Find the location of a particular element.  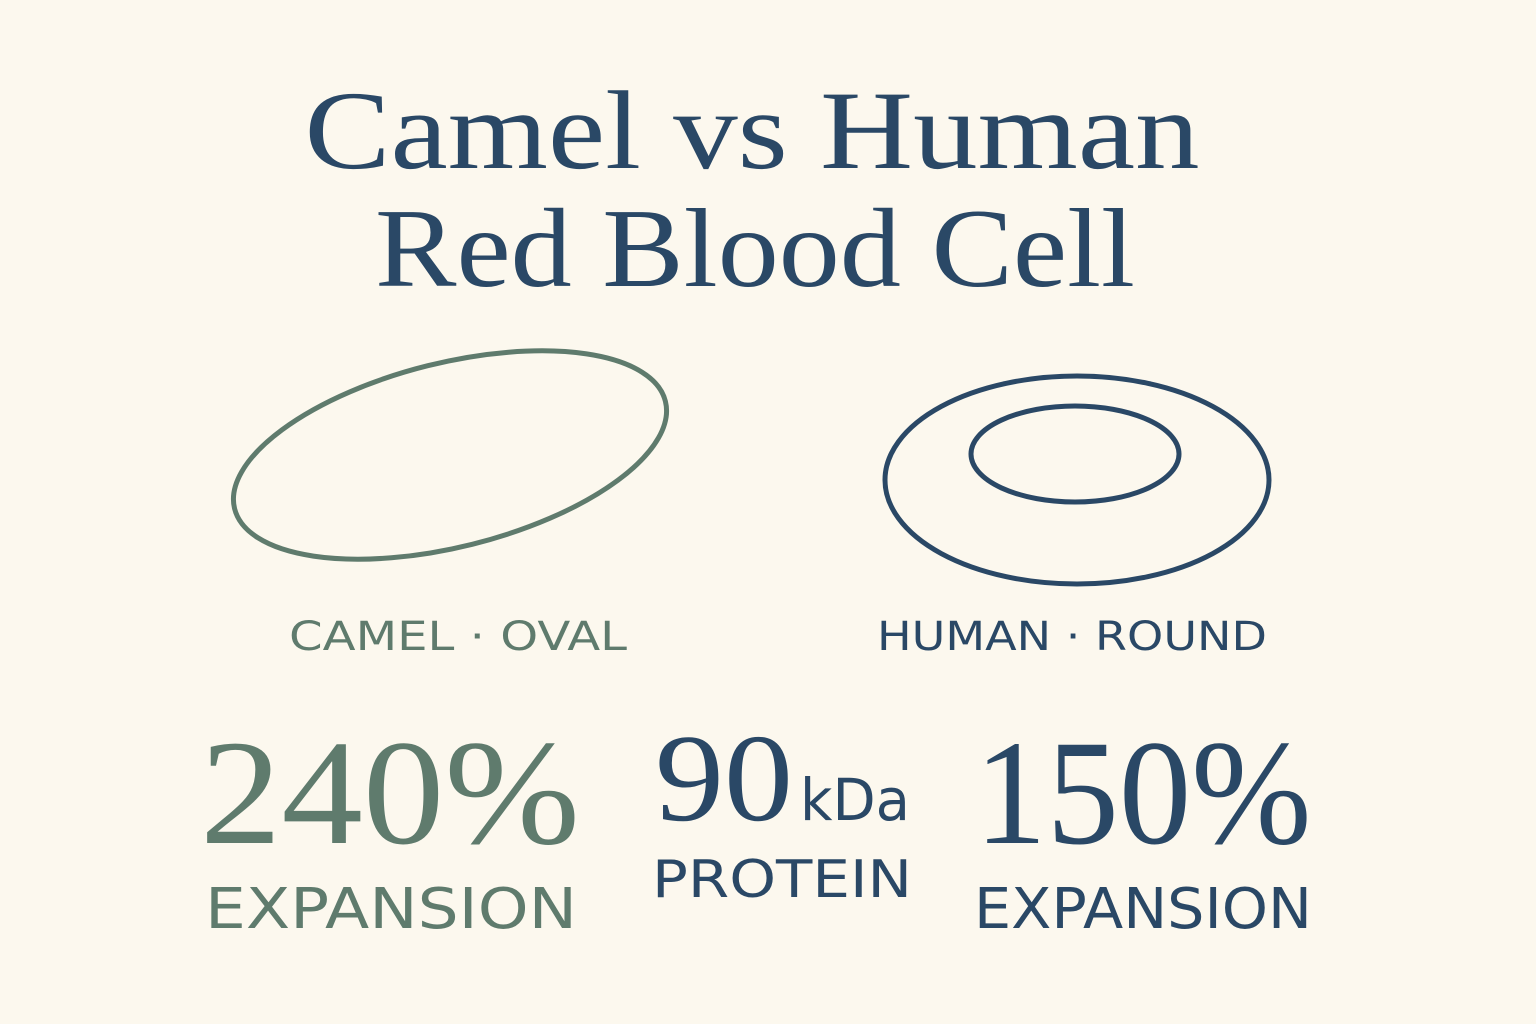

camel-cell is located at coordinates (450, 455).